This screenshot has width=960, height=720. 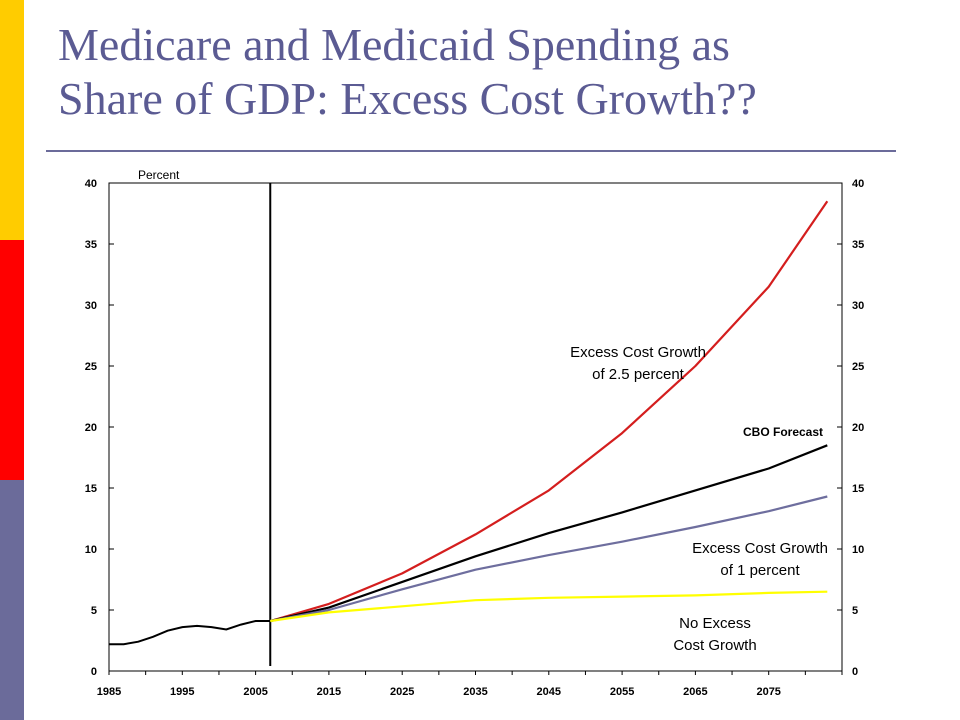 What do you see at coordinates (638, 352) in the screenshot?
I see `label-excess-2-5-line1: Excess Cost Growth` at bounding box center [638, 352].